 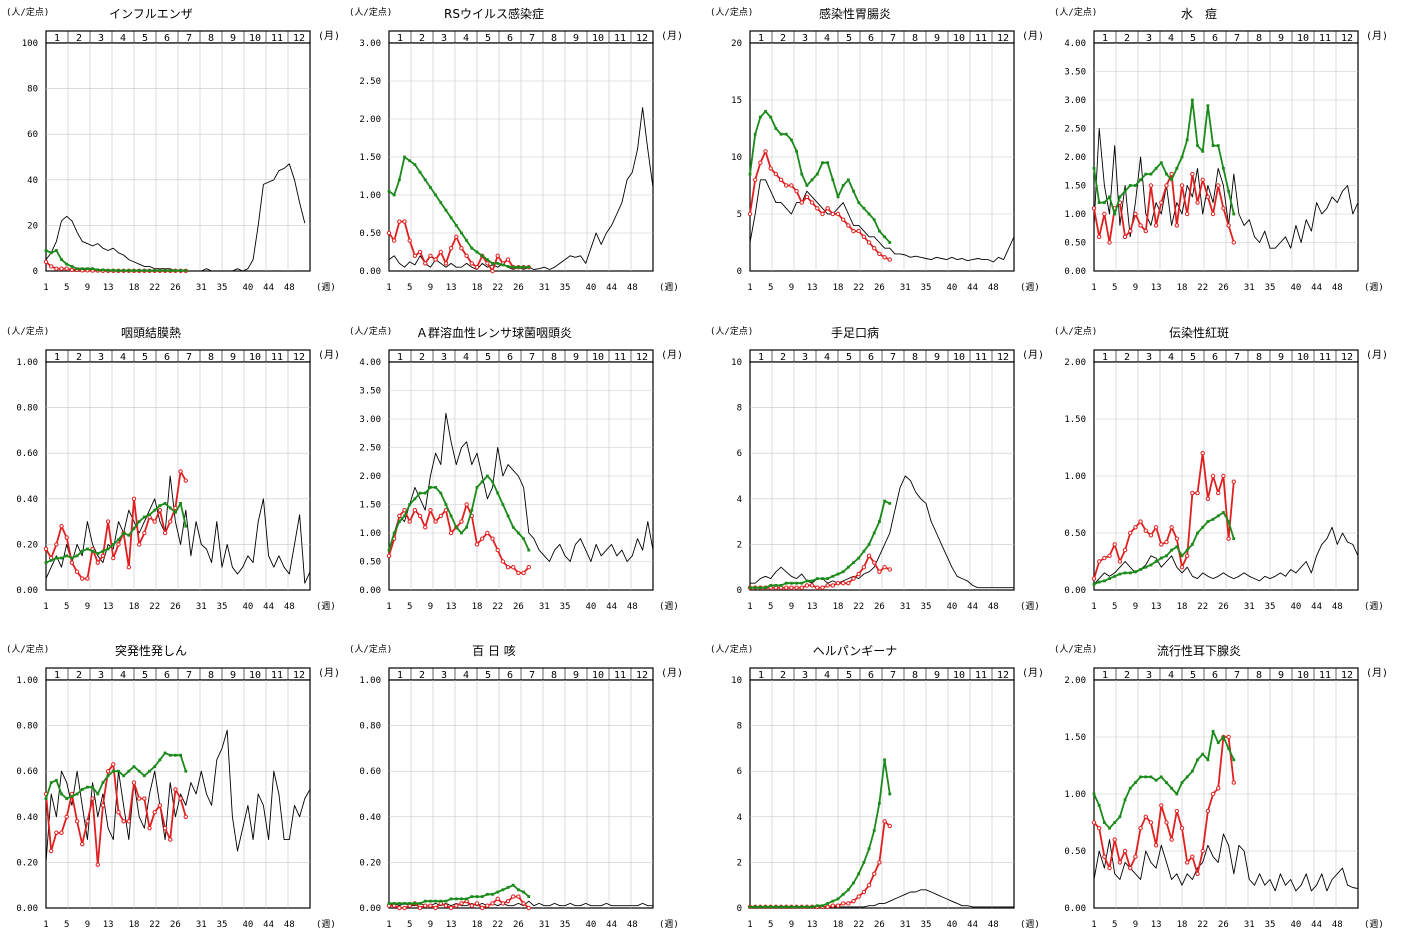 What do you see at coordinates (951, 288) in the screenshot?
I see `x-tick-label: 40` at bounding box center [951, 288].